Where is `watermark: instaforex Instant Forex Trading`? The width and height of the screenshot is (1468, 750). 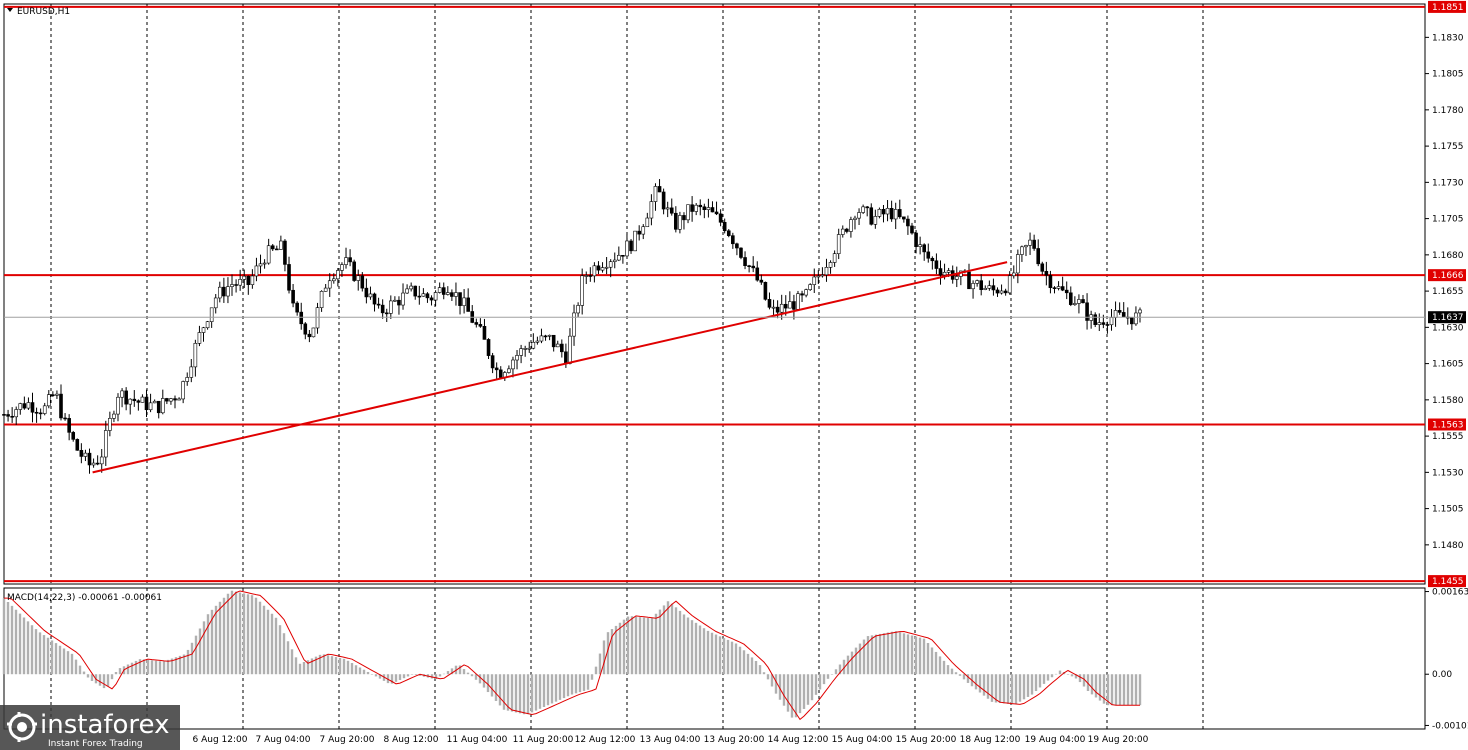
watermark: instaforex Instant Forex Trading is located at coordinates (90, 727).